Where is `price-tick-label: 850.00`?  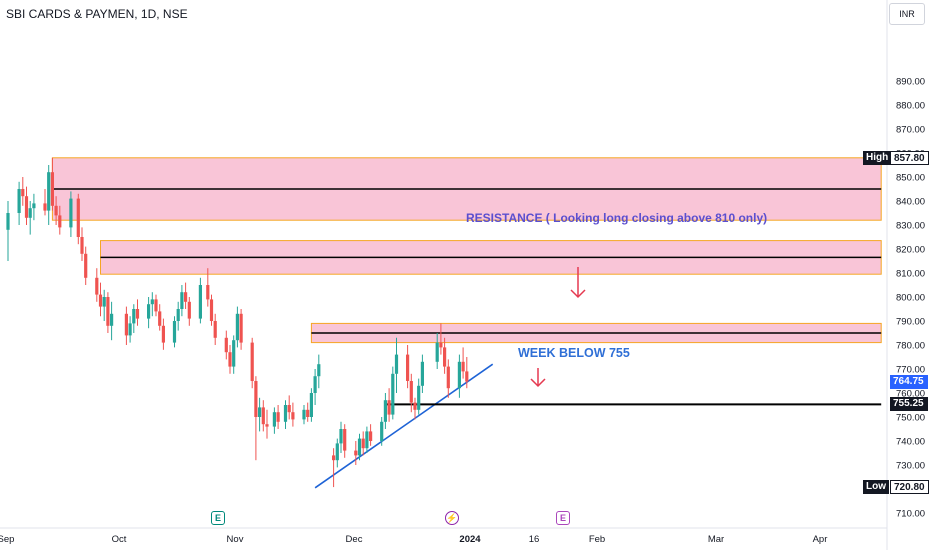 price-tick-label: 850.00 is located at coordinates (910, 178).